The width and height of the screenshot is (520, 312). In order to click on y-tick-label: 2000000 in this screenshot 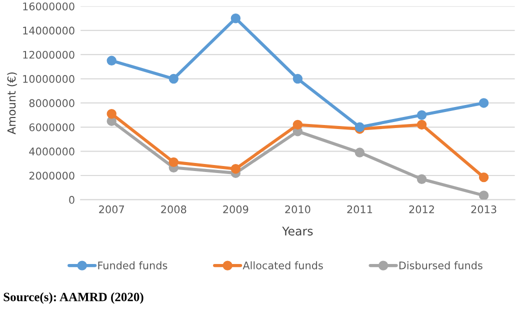, I will do `click(51, 176)`.